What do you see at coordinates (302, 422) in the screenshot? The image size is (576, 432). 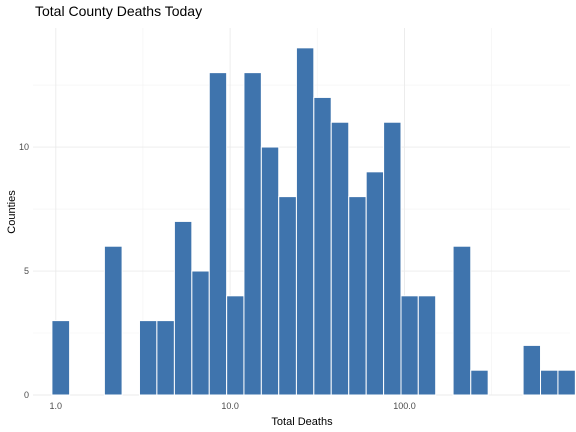 I see `x-axis-title: Total Deaths` at bounding box center [302, 422].